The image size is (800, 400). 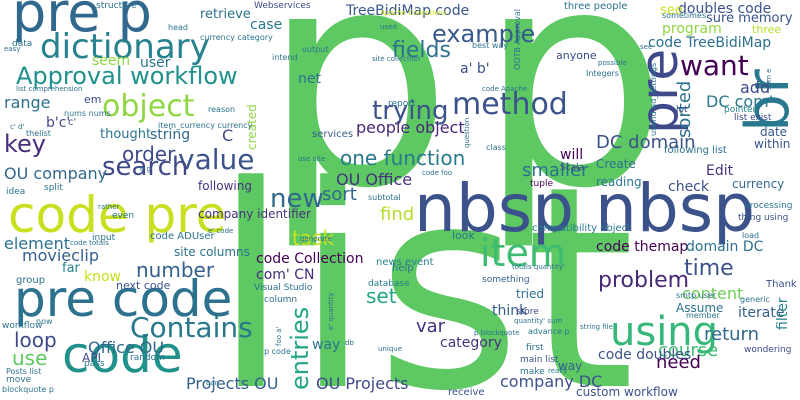 What do you see at coordinates (117, 215) in the screenshot?
I see `cloud-word-code-pre: code pre` at bounding box center [117, 215].